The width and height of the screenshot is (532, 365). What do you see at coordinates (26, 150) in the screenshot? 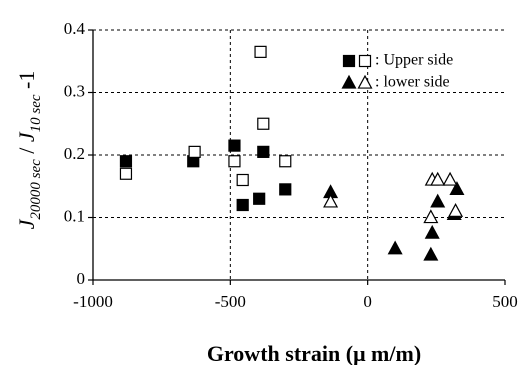
I see `y-label-slash: /` at bounding box center [26, 150].